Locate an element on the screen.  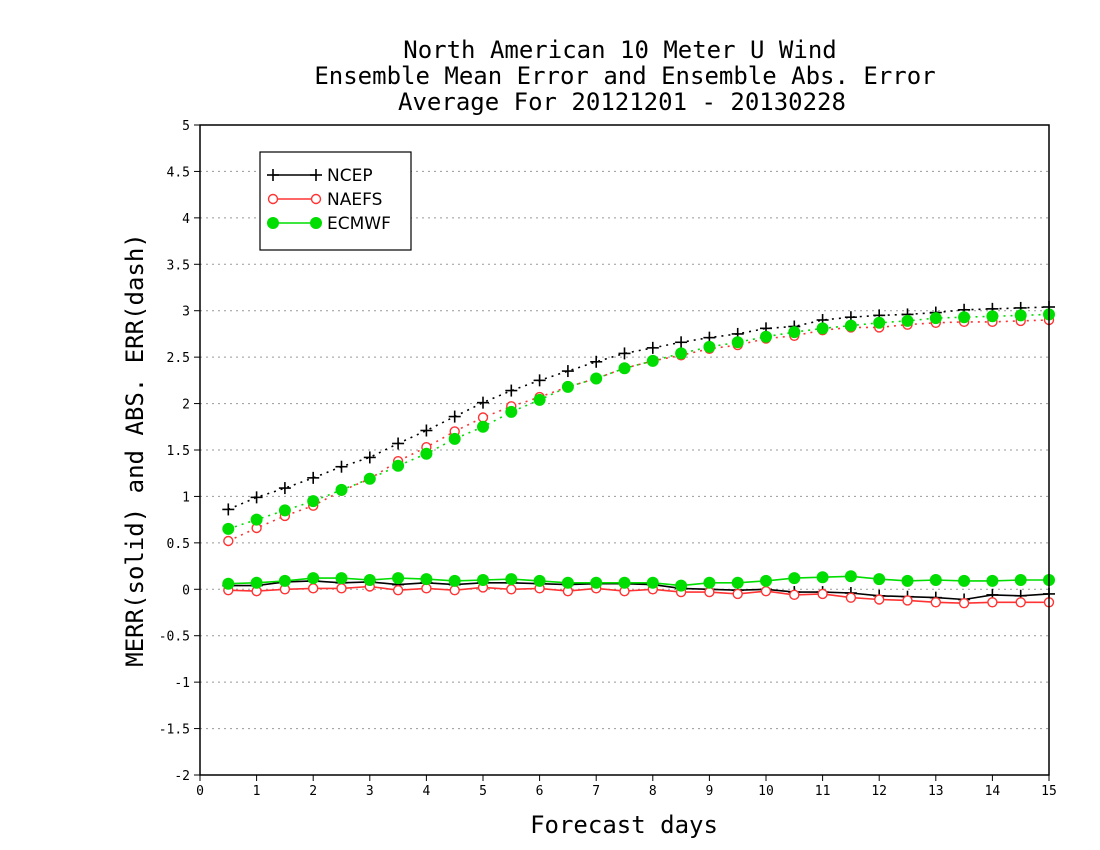
x-tick-label: 4 is located at coordinates (426, 791).